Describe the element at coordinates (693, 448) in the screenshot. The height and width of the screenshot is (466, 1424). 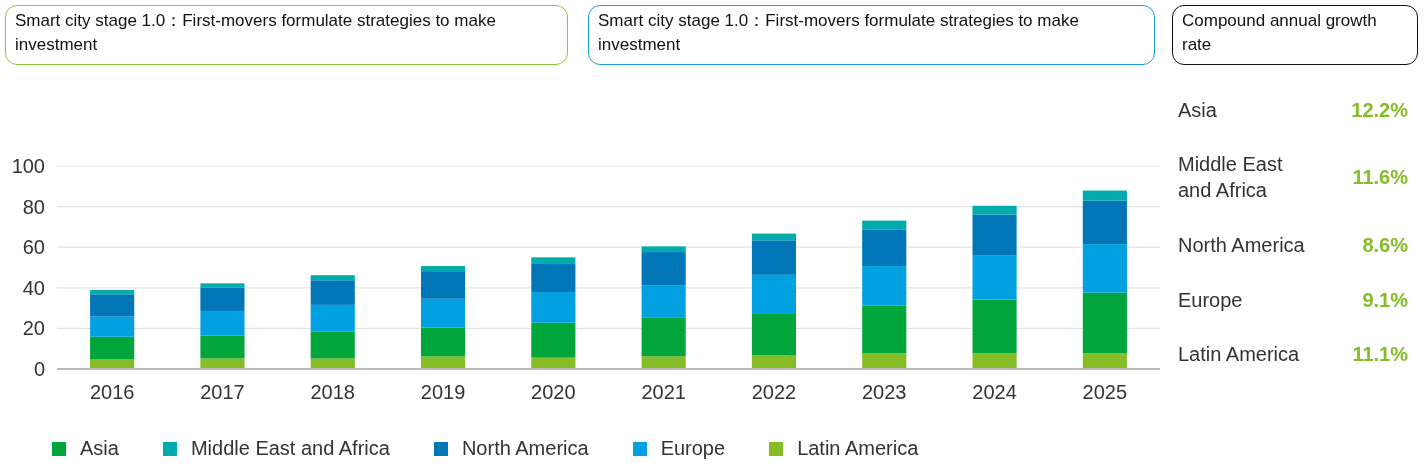
I see `legend-label: Europe` at that location.